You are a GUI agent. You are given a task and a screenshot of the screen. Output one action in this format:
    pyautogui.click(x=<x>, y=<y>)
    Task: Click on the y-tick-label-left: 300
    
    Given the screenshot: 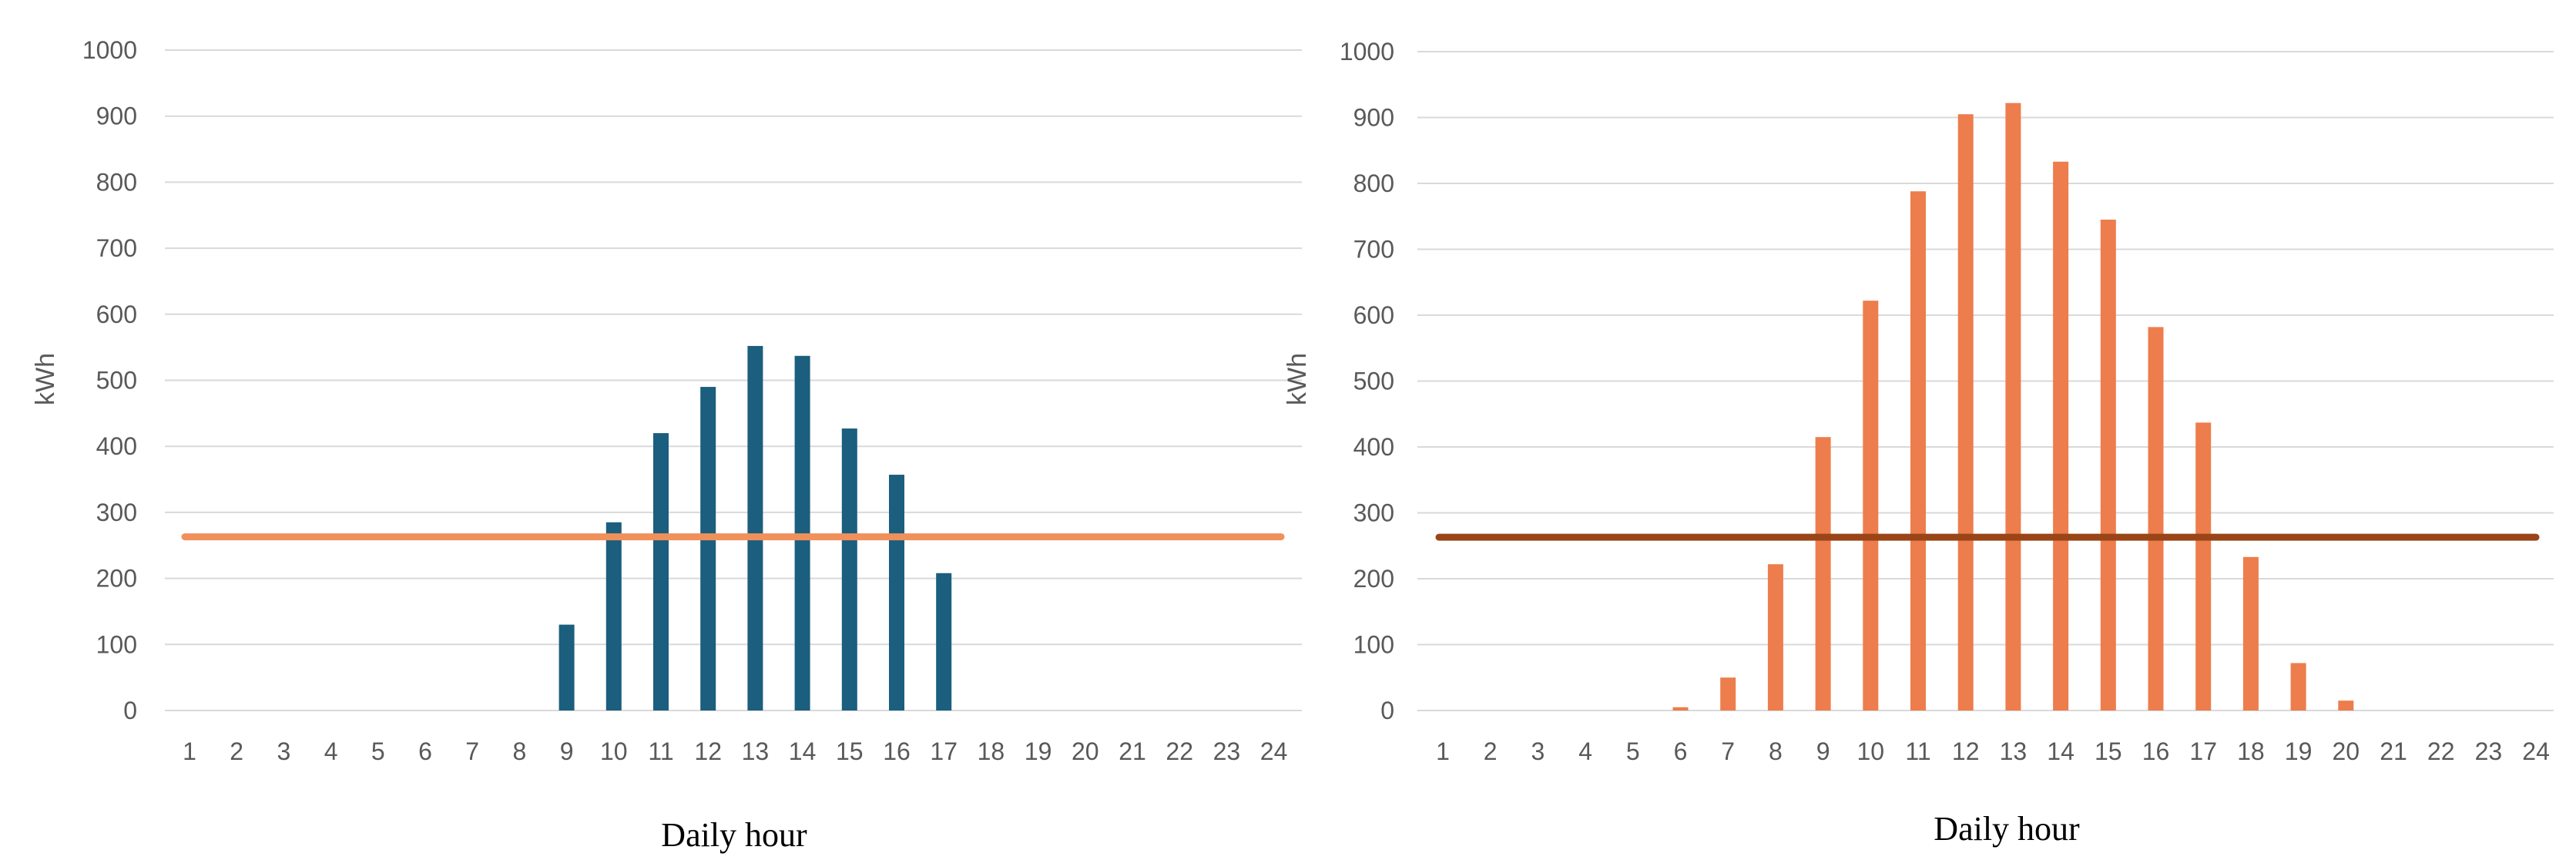 What is the action you would take?
    pyautogui.click(x=116, y=512)
    